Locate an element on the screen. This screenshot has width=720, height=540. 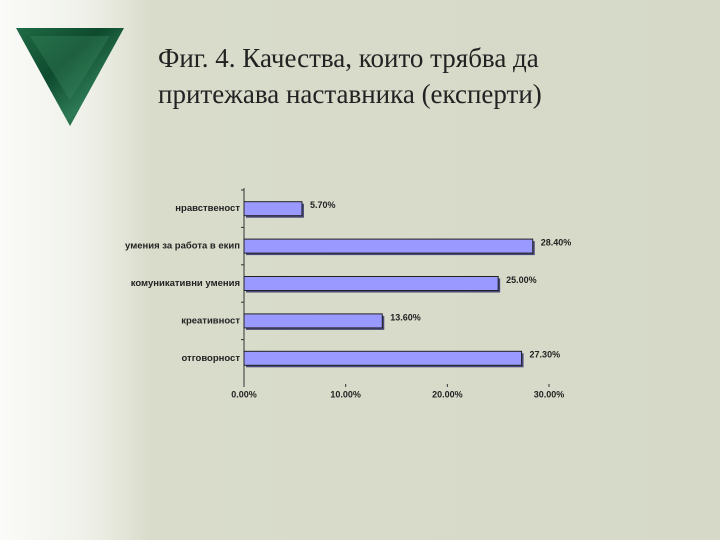
x-tick-label: 10.00% is located at coordinates (345, 394).